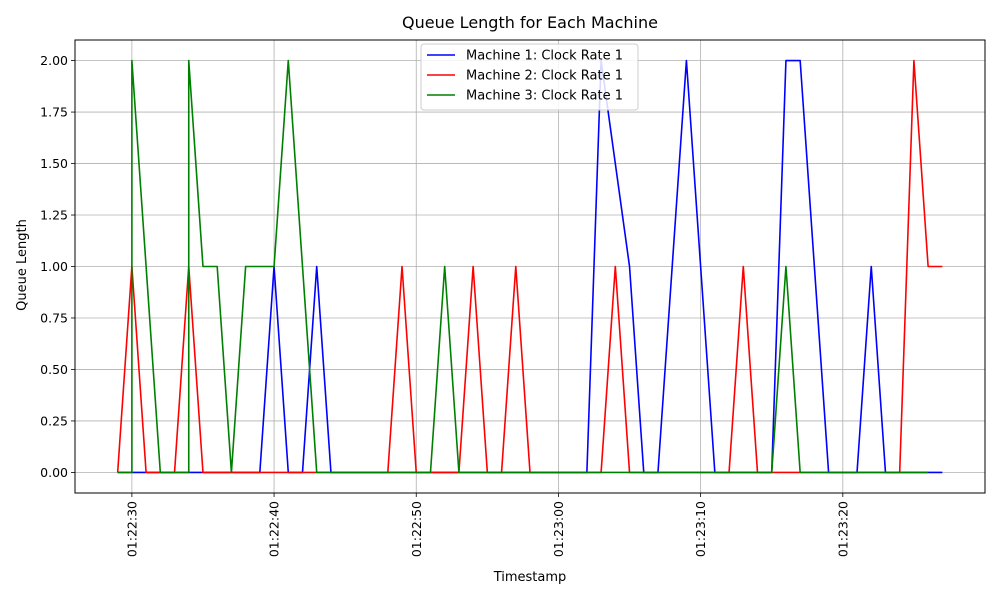 This screenshot has height=600, width=1000. Describe the element at coordinates (274, 529) in the screenshot. I see `x-tick-label: 01:22:40` at that location.